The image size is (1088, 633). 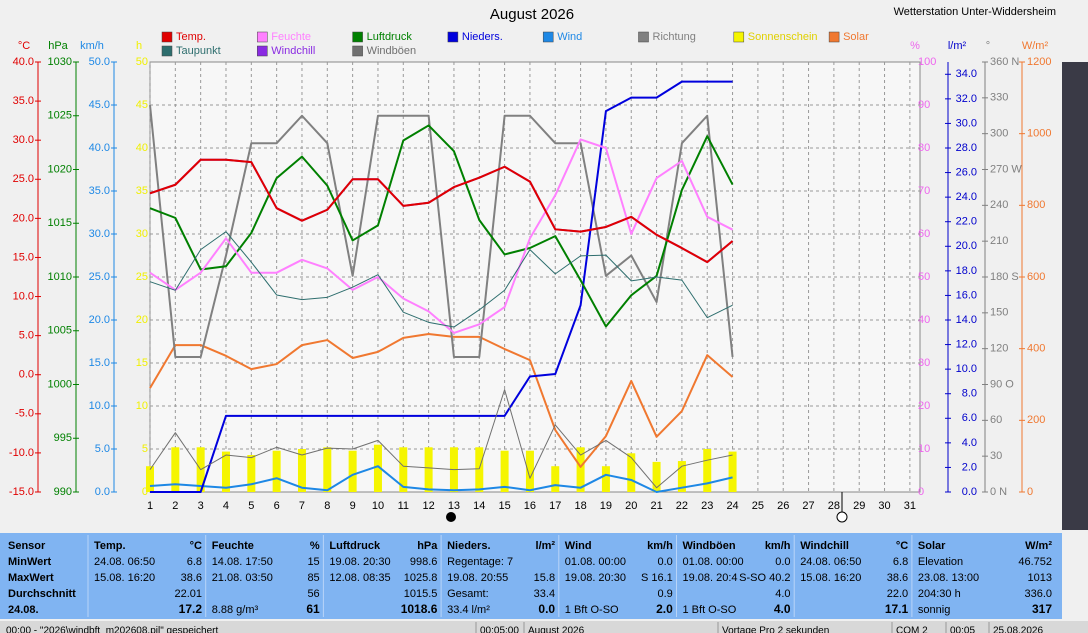 What do you see at coordinates (468, 610) in the screenshot?
I see `cell-label: 33.4 l/m²` at bounding box center [468, 610].